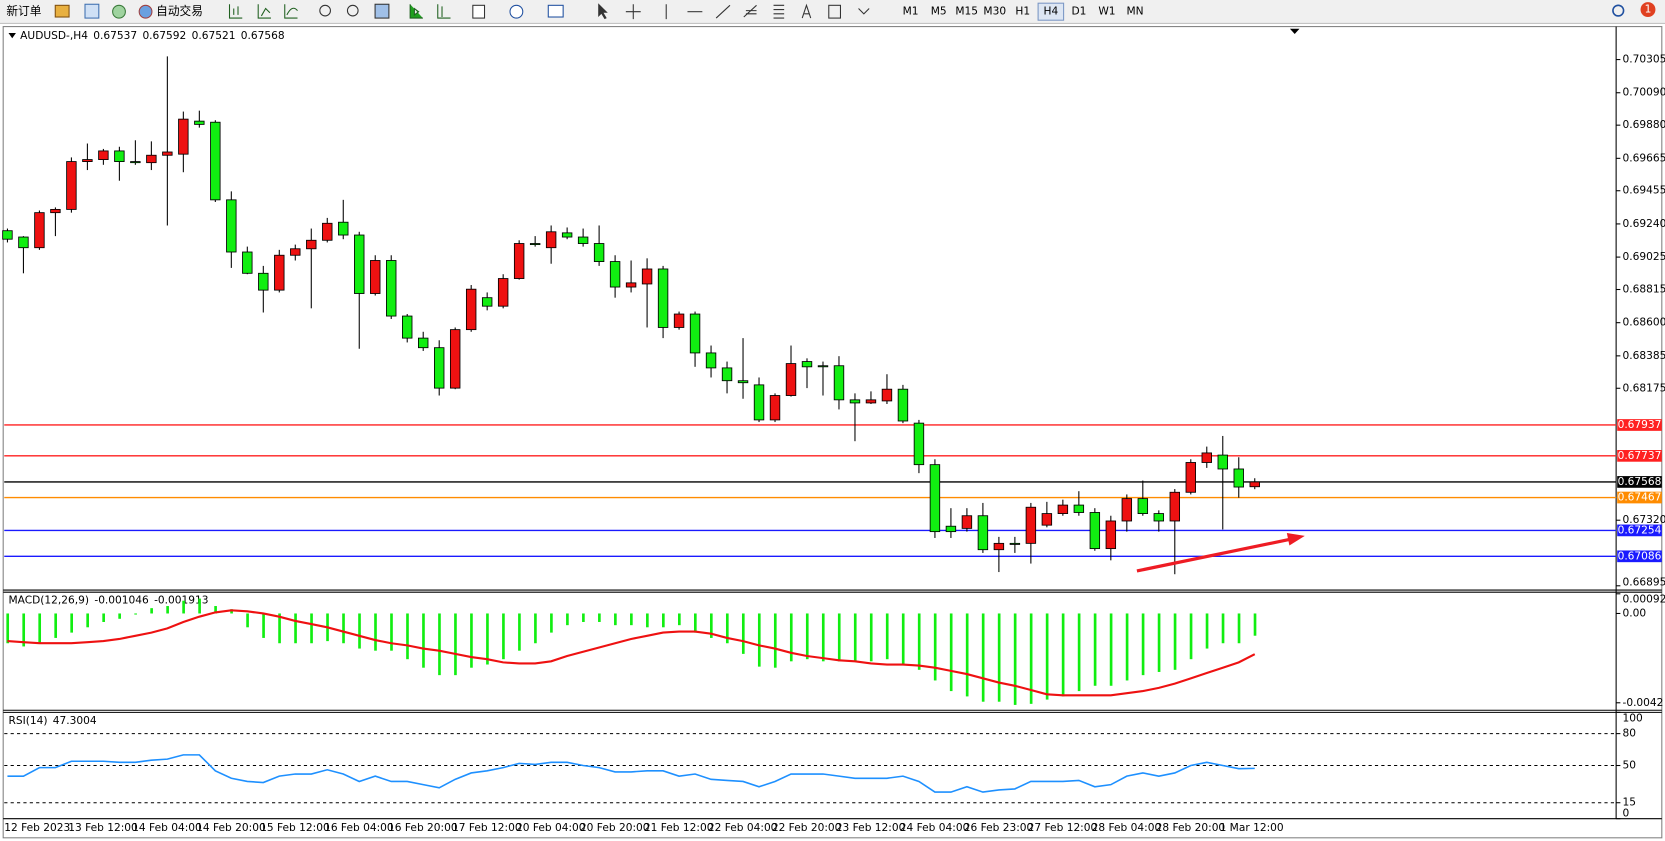 The image size is (1665, 841). Describe the element at coordinates (1643, 355) in the screenshot. I see `y-tick-label: 0.68385` at that location.